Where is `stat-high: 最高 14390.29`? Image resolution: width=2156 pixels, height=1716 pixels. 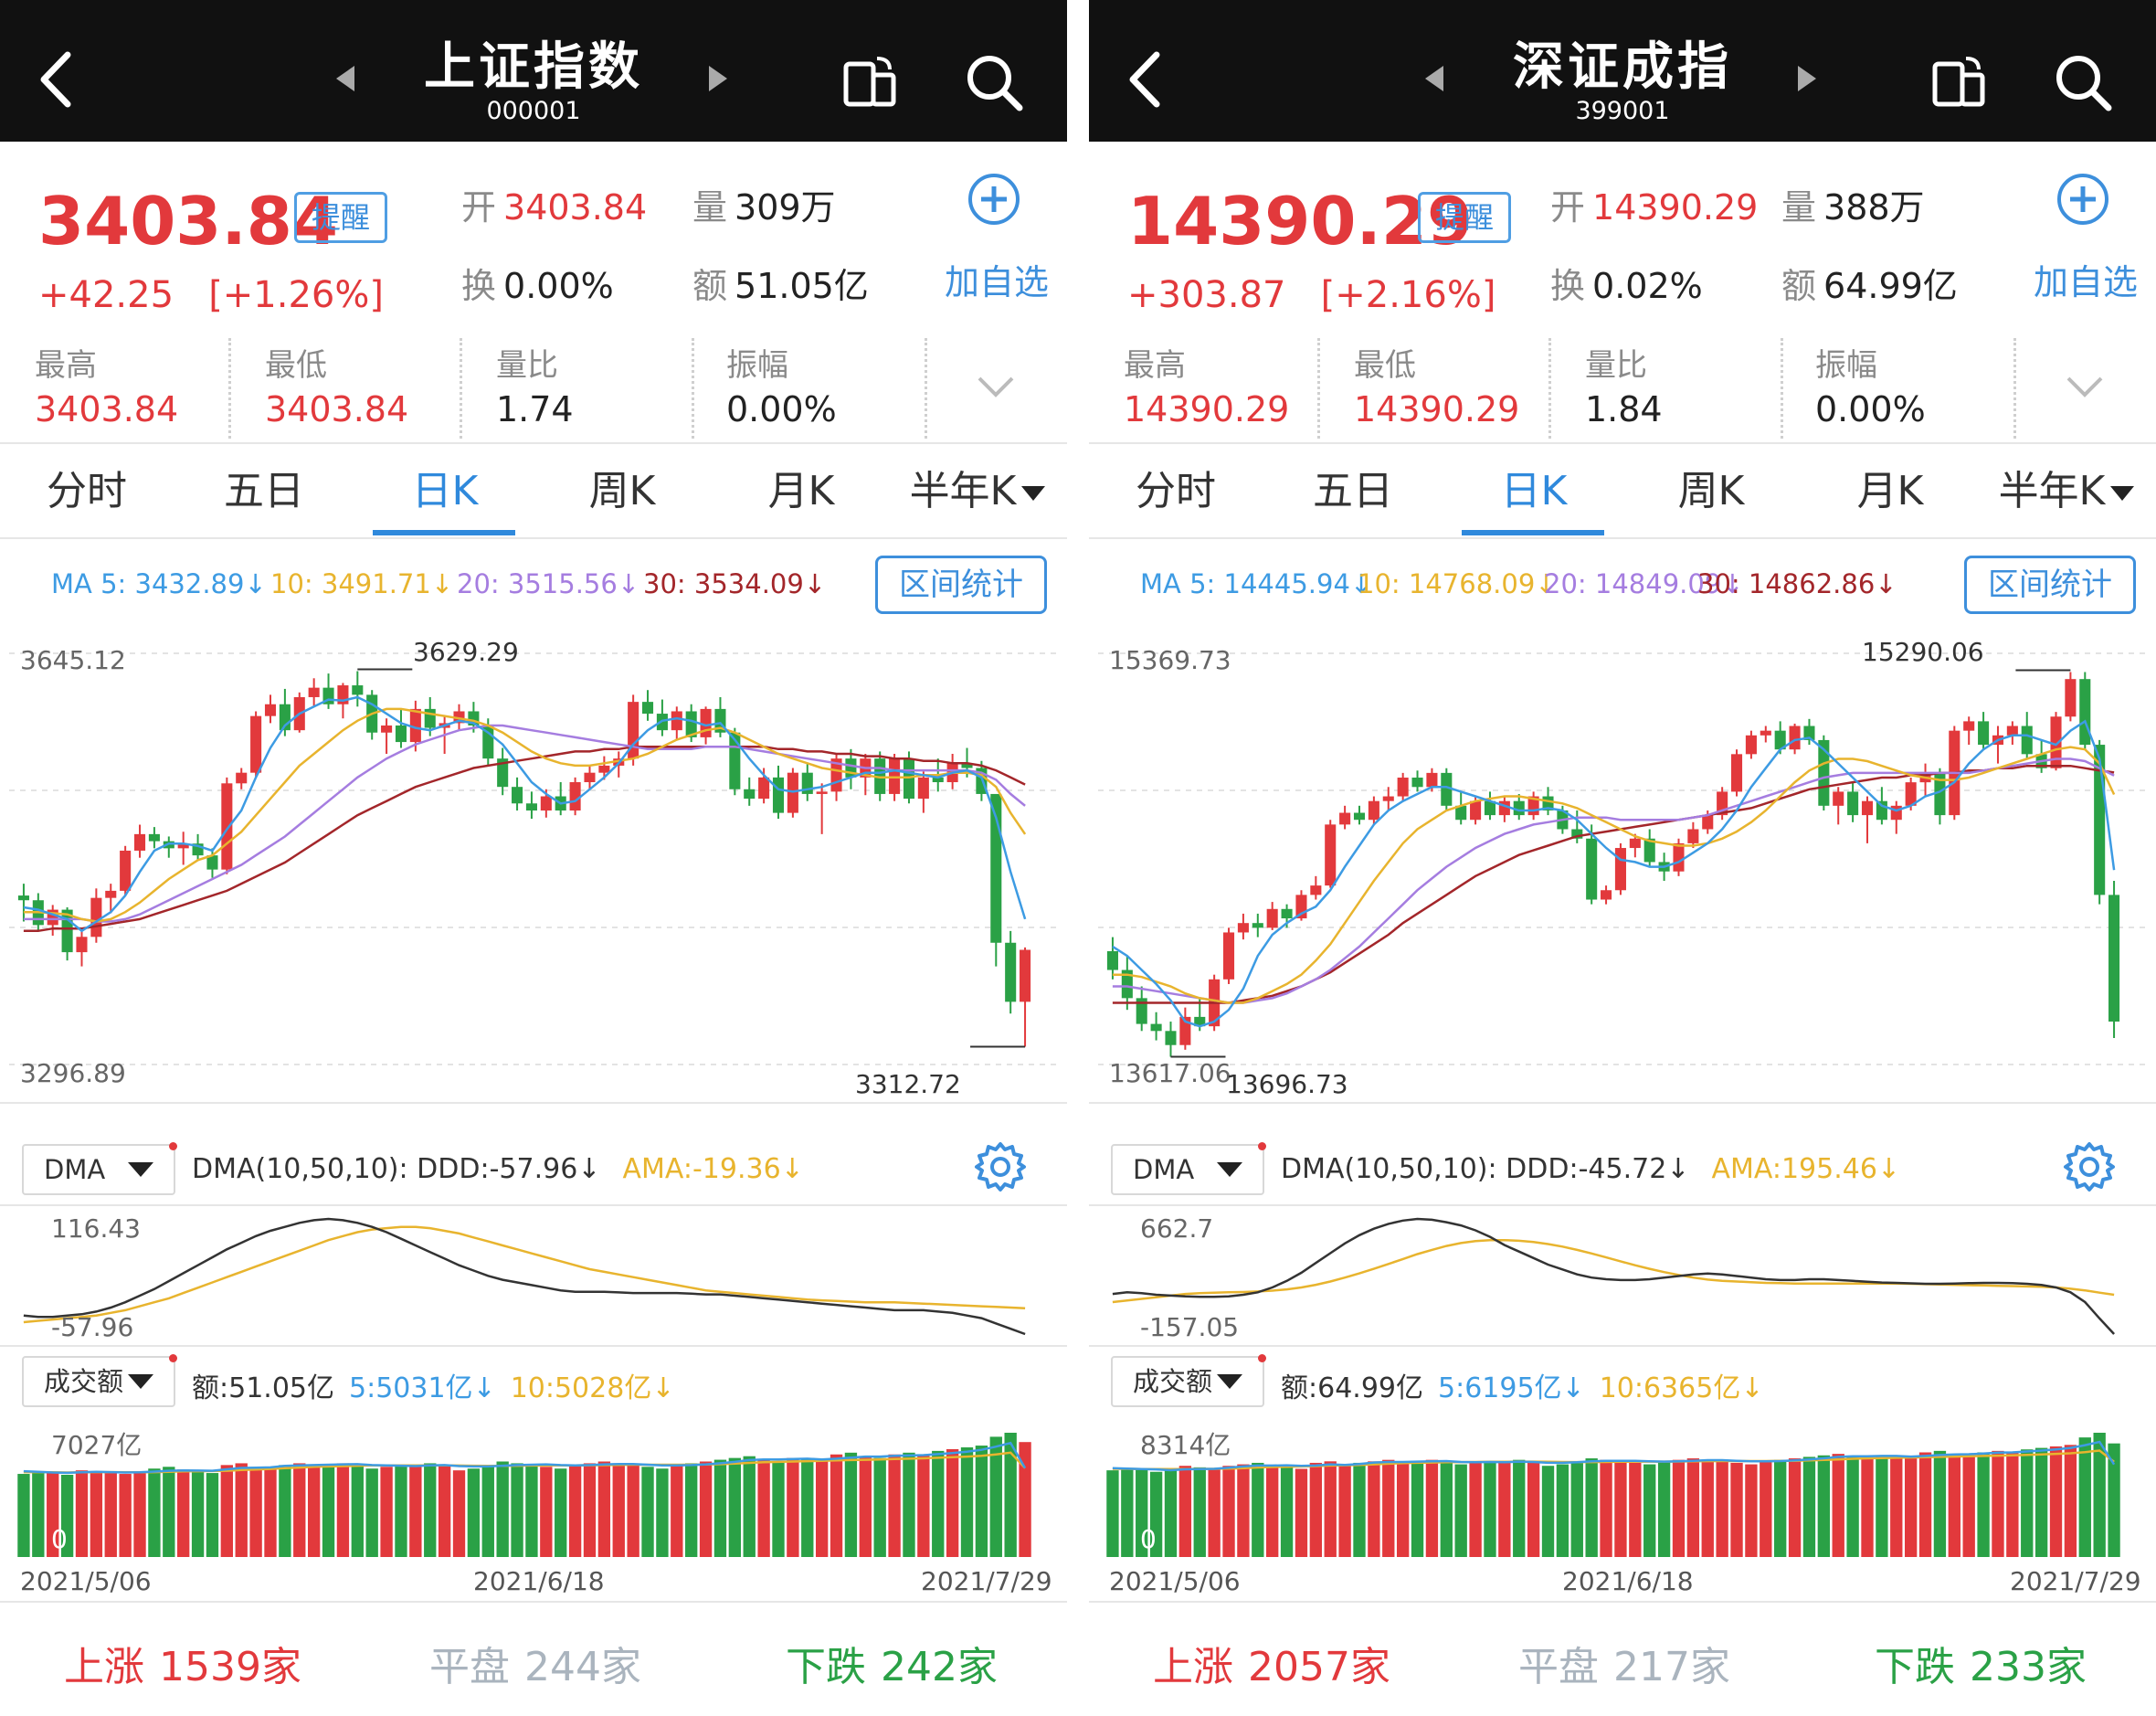
stat-high: 最高 14390.29 is located at coordinates (1207, 388).